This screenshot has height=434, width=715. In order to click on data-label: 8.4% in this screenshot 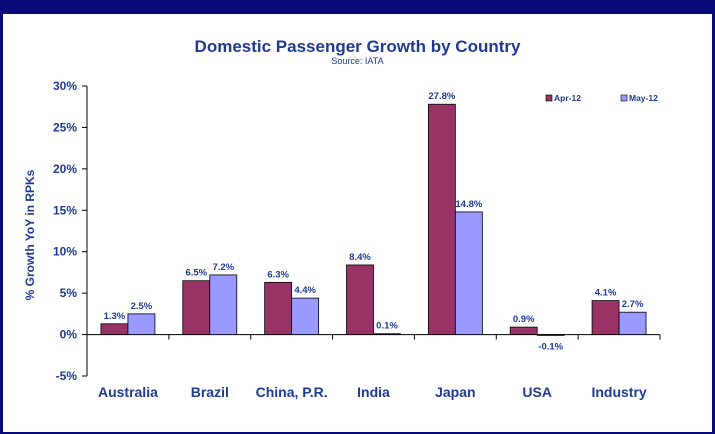, I will do `click(360, 257)`.